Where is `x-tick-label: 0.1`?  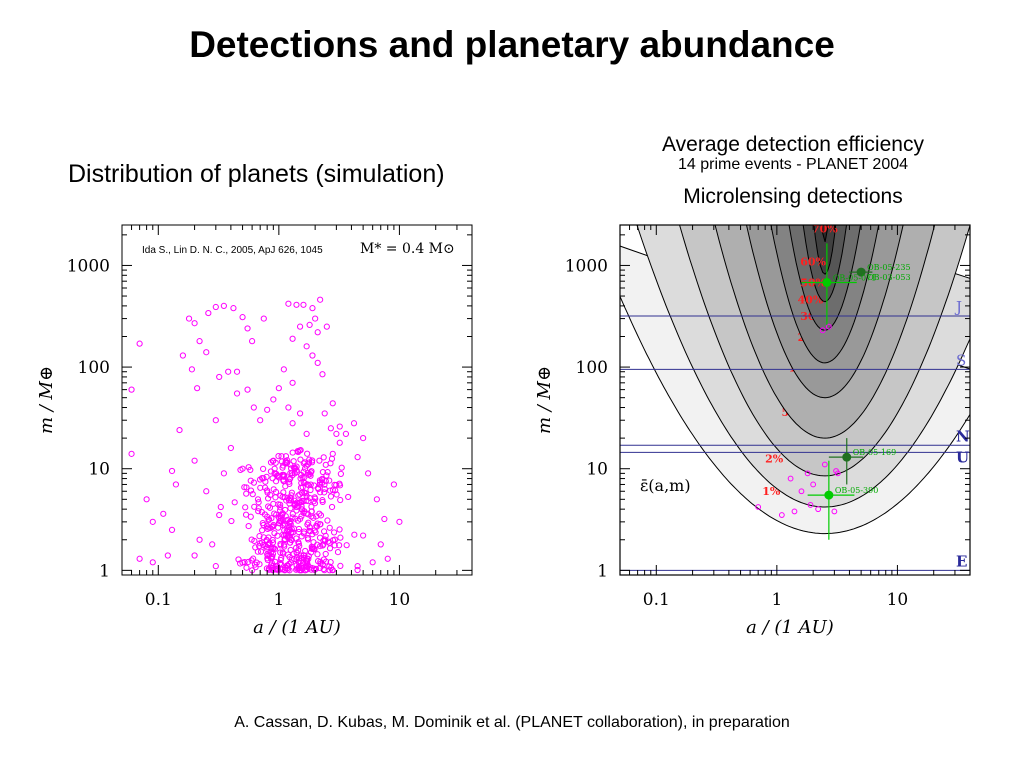 x-tick-label: 0.1 is located at coordinates (656, 600).